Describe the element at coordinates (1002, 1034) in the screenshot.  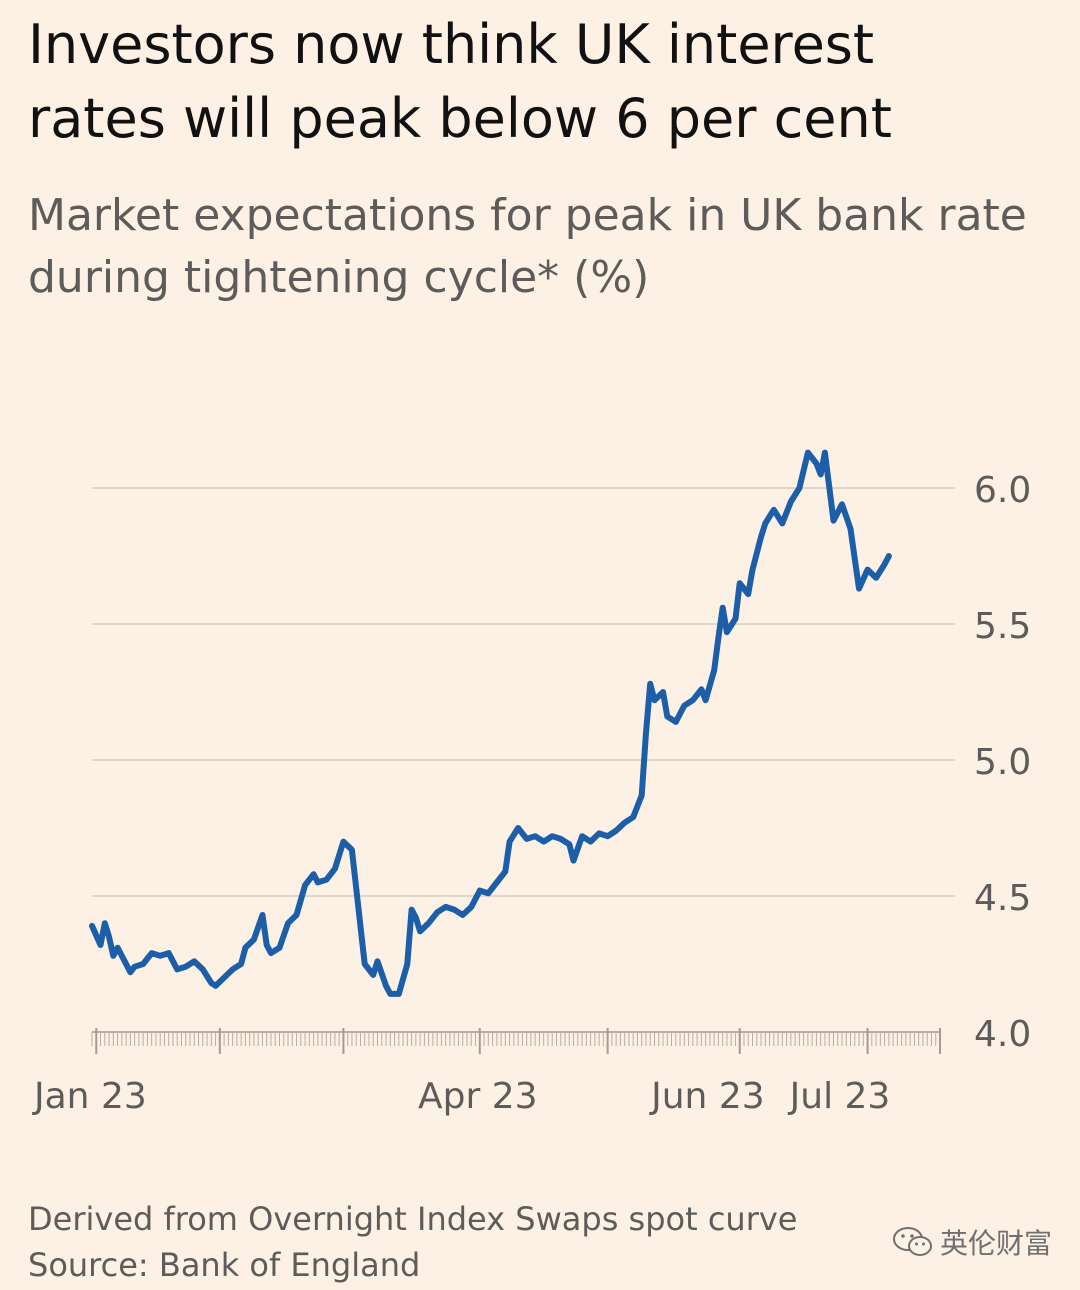
I see `y-tick-label: 4.0` at that location.